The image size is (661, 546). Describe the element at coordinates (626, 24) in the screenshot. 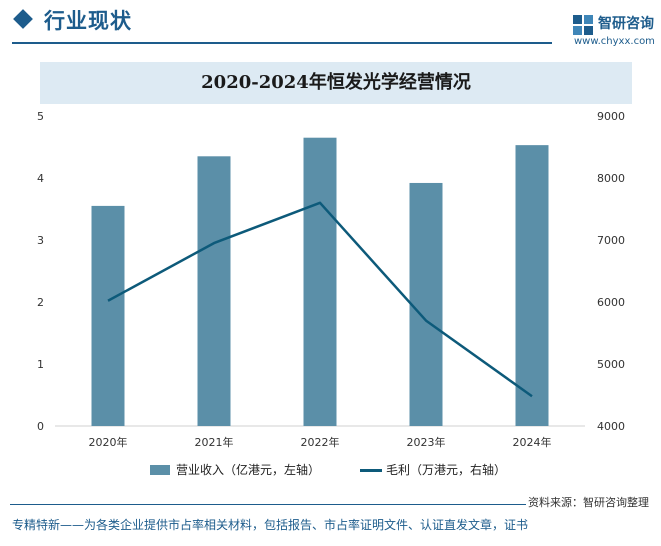

I see `brand-name: 智研咨询` at that location.